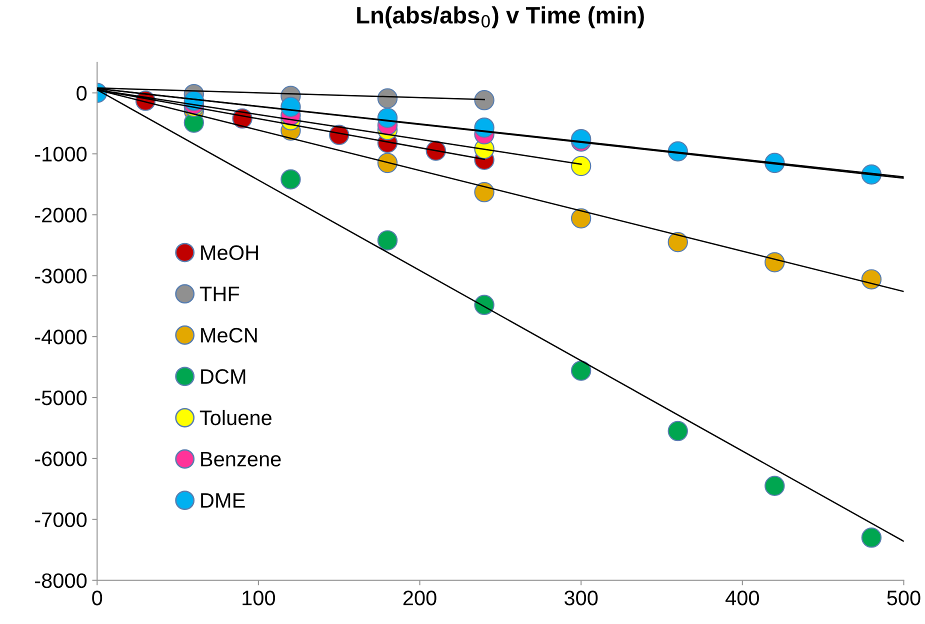  What do you see at coordinates (419, 598) in the screenshot?
I see `x-tick-label: 200` at bounding box center [419, 598].